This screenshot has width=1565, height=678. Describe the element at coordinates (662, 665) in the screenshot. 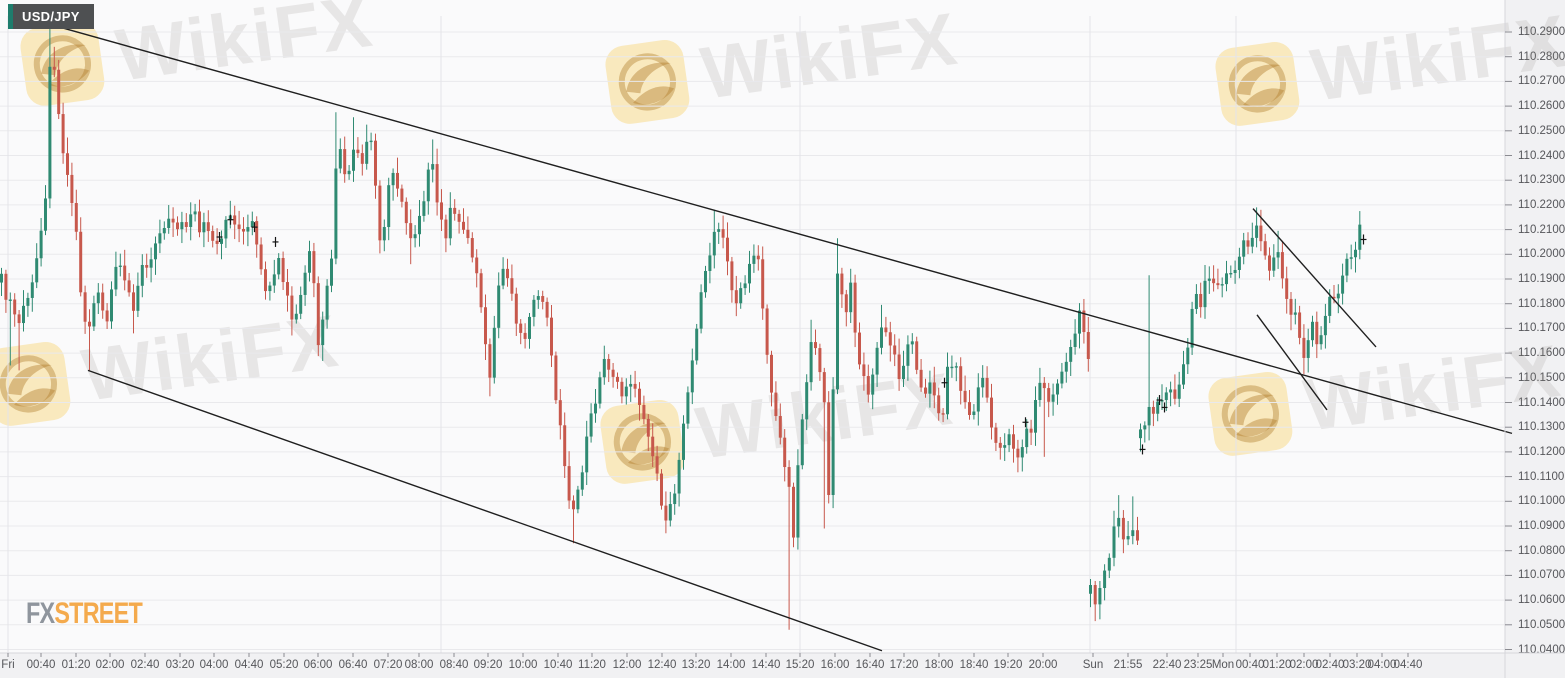

I see `time-axis-label: 12:40` at that location.